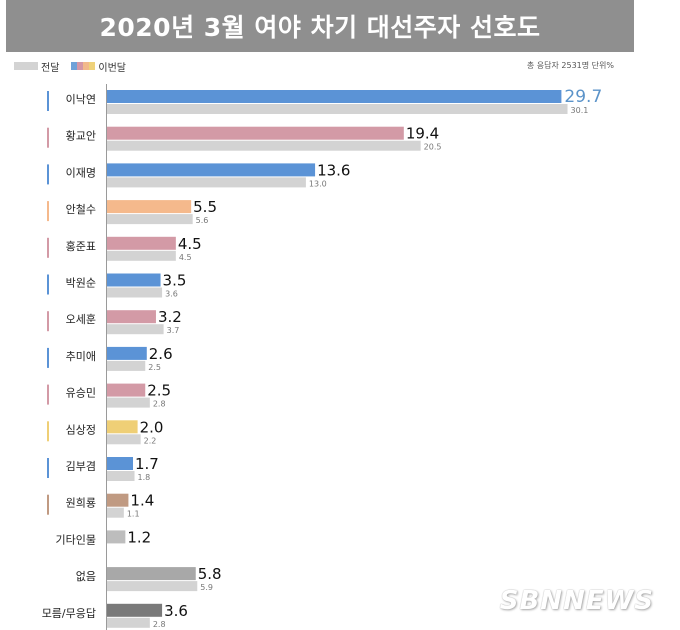 The width and height of the screenshot is (680, 630). Describe the element at coordinates (159, 391) in the screenshot. I see `value-label-current: 2.5` at that location.